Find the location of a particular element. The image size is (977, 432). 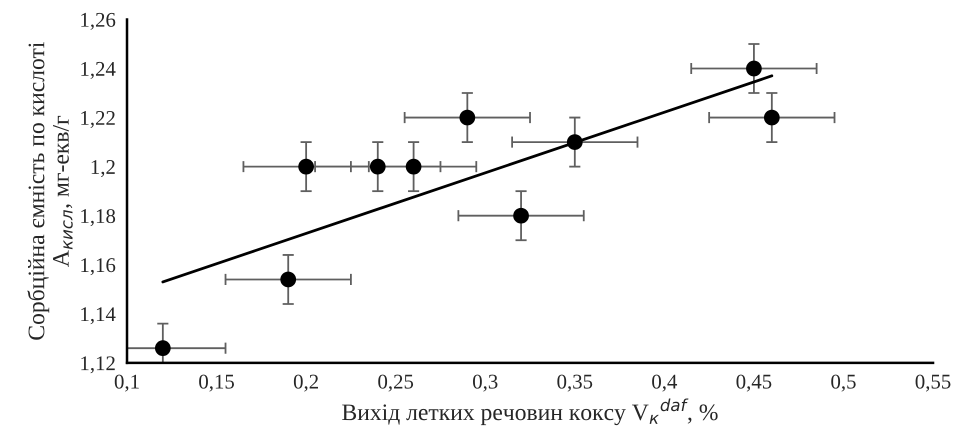

y-tick-label: 1,26 is located at coordinates (98, 21).